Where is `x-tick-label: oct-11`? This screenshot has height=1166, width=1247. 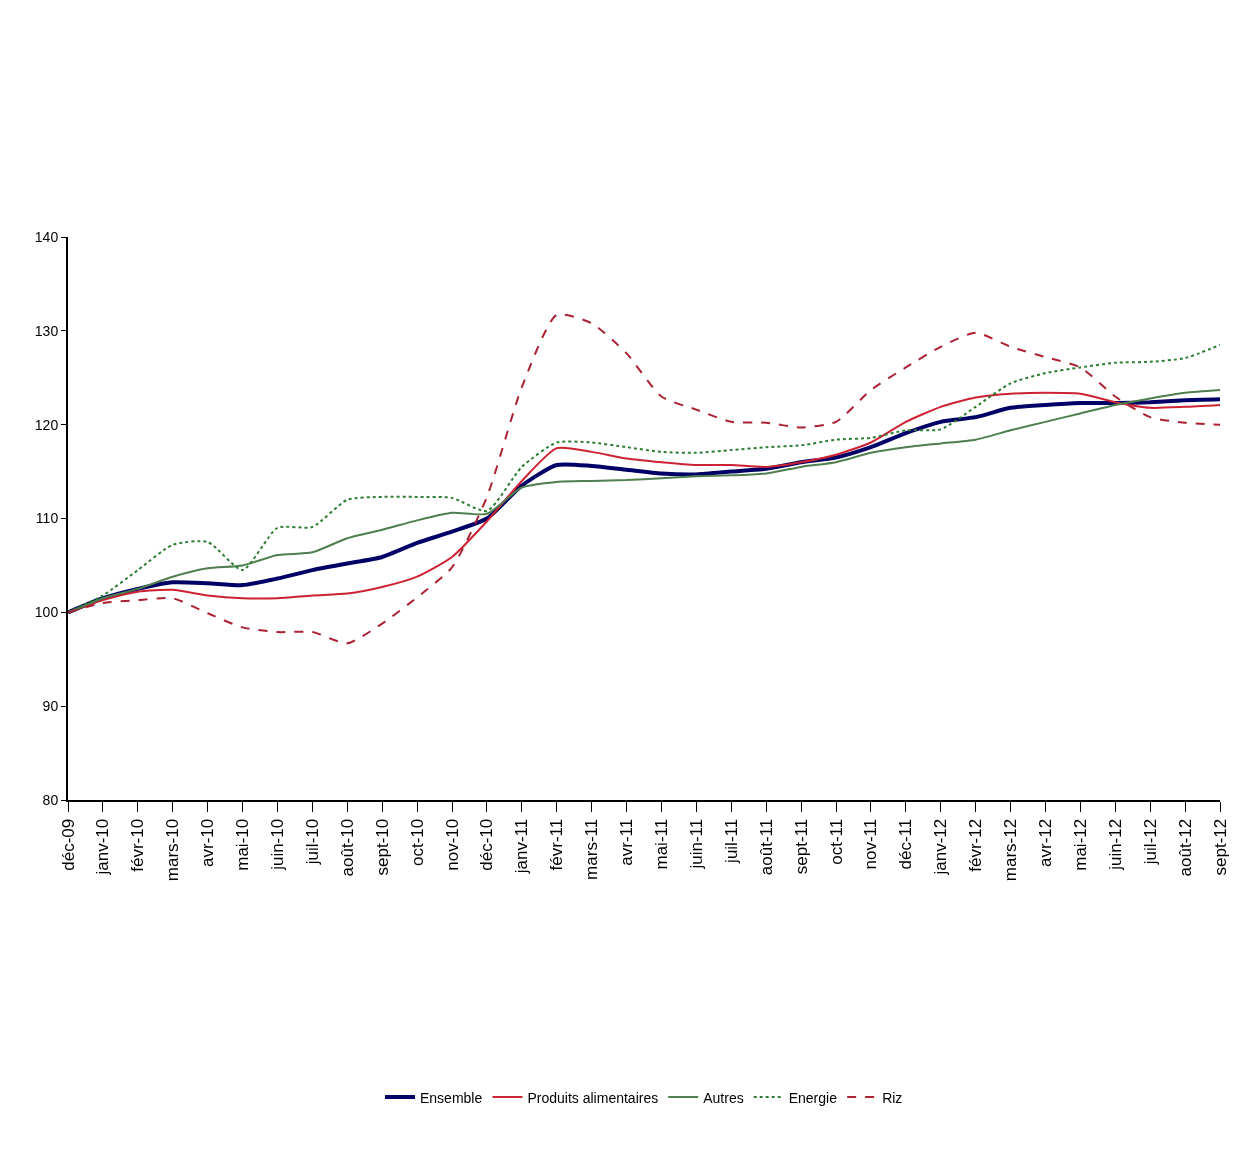 x-tick-label: oct-11 is located at coordinates (836, 841).